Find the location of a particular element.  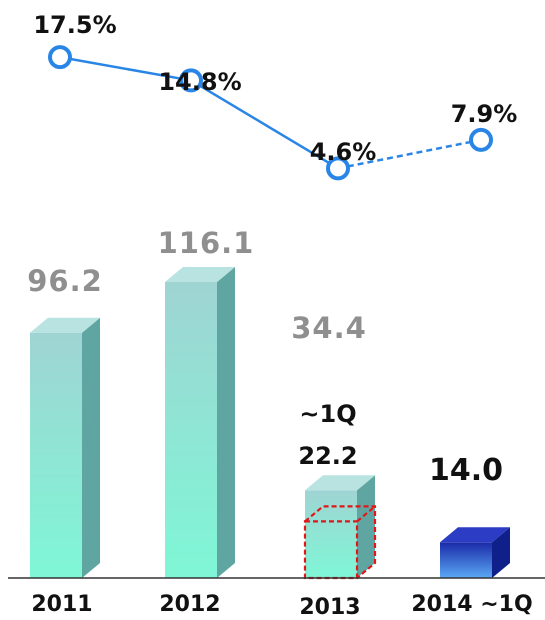

sub-bar-outline-edge is located at coordinates (366, 514).